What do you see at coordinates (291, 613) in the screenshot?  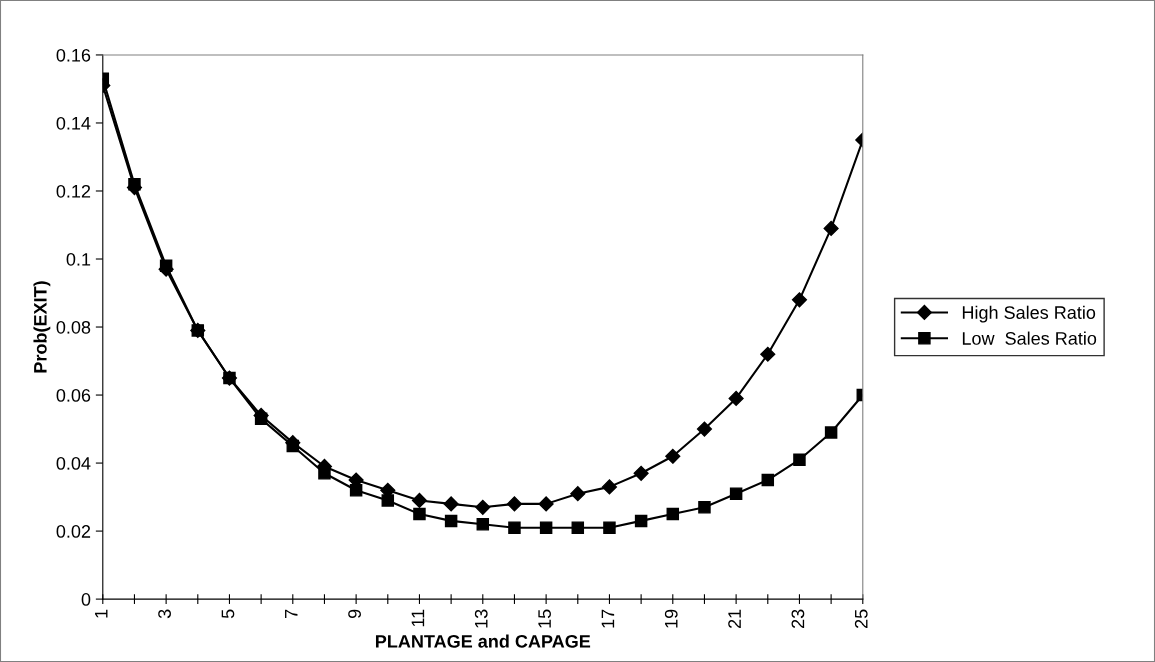 I see `x-tick-label: 7` at bounding box center [291, 613].